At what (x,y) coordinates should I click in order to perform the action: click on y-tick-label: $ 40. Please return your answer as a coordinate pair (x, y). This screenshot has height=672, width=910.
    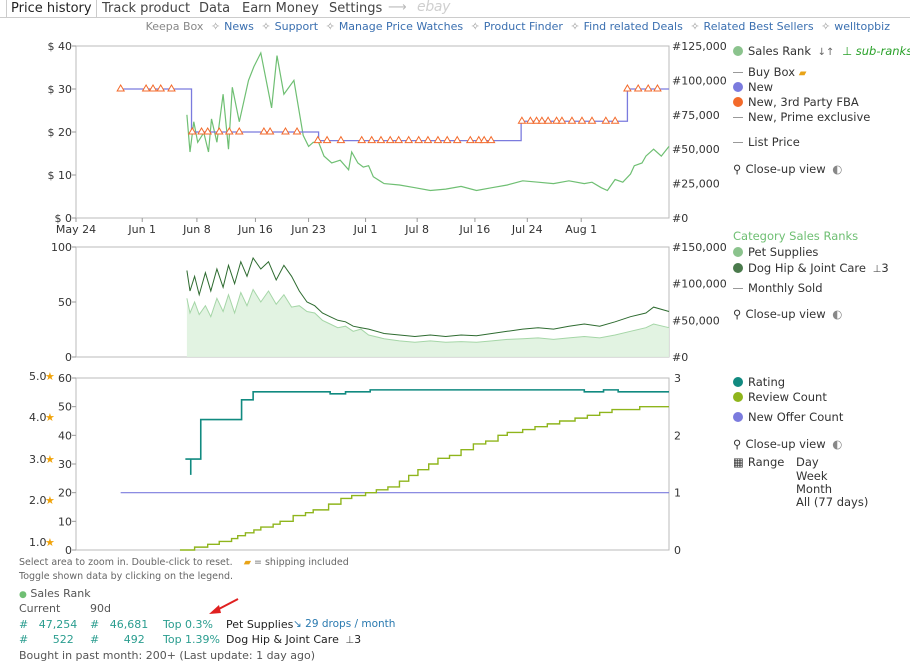
    Looking at the image, I should click on (60, 46).